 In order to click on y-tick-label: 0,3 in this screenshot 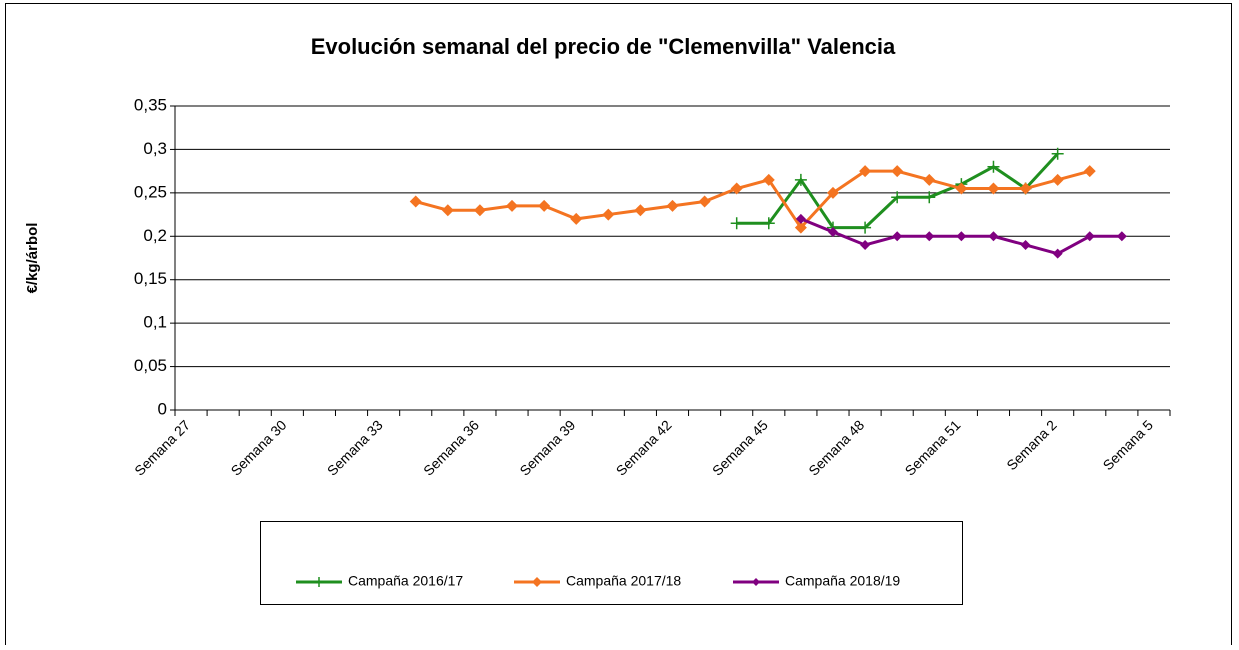, I will do `click(155, 148)`.